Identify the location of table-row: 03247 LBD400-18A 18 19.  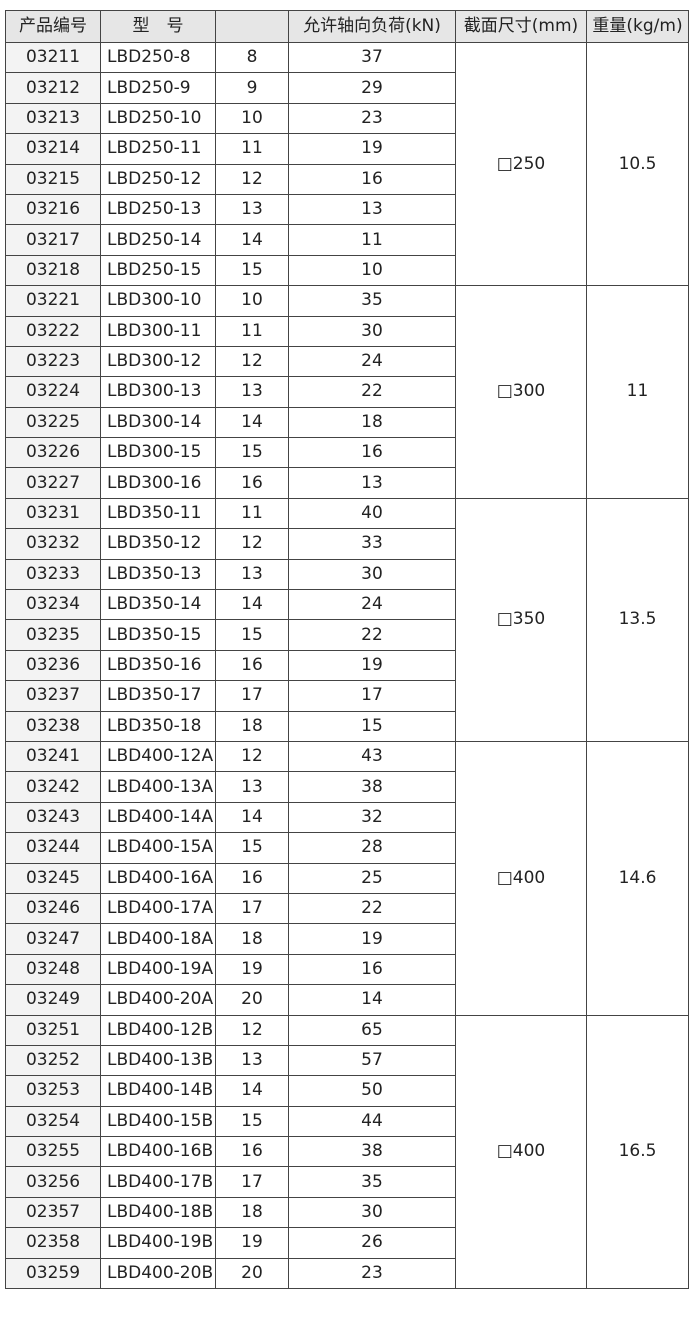
(347, 939).